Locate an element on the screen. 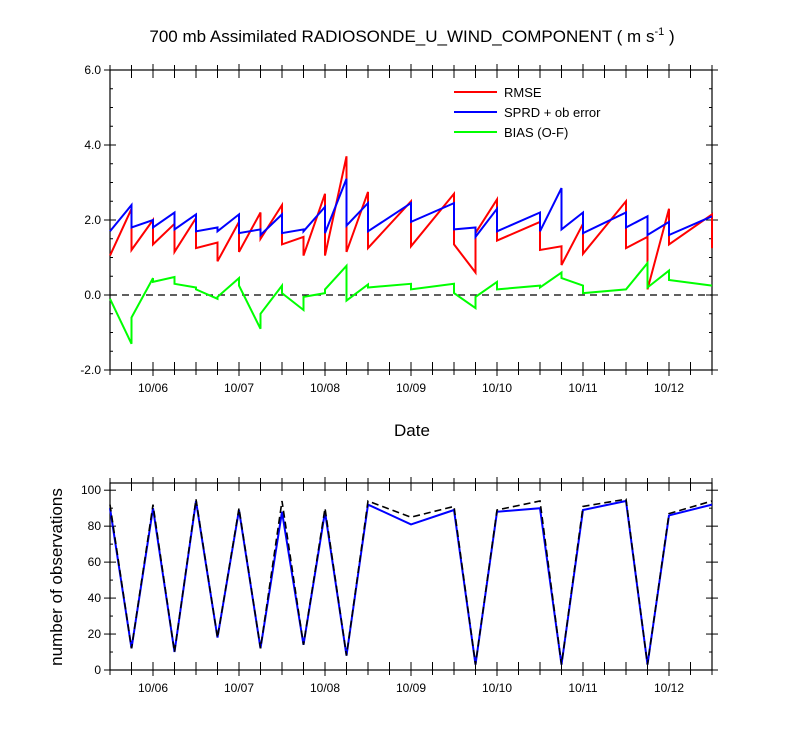 The image size is (800, 755). legend-label: RMSE is located at coordinates (523, 92).